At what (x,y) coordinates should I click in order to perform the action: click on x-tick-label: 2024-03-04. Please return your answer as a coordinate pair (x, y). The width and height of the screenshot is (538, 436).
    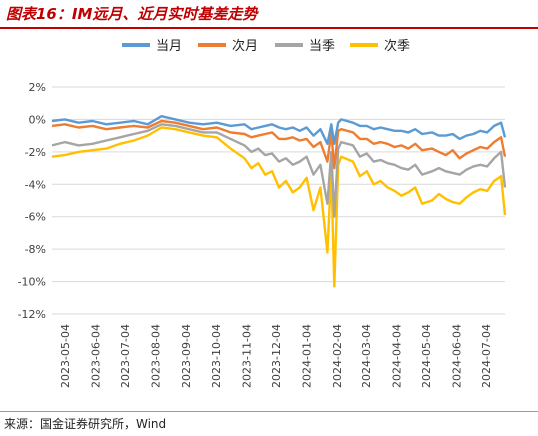
    Looking at the image, I should click on (366, 356).